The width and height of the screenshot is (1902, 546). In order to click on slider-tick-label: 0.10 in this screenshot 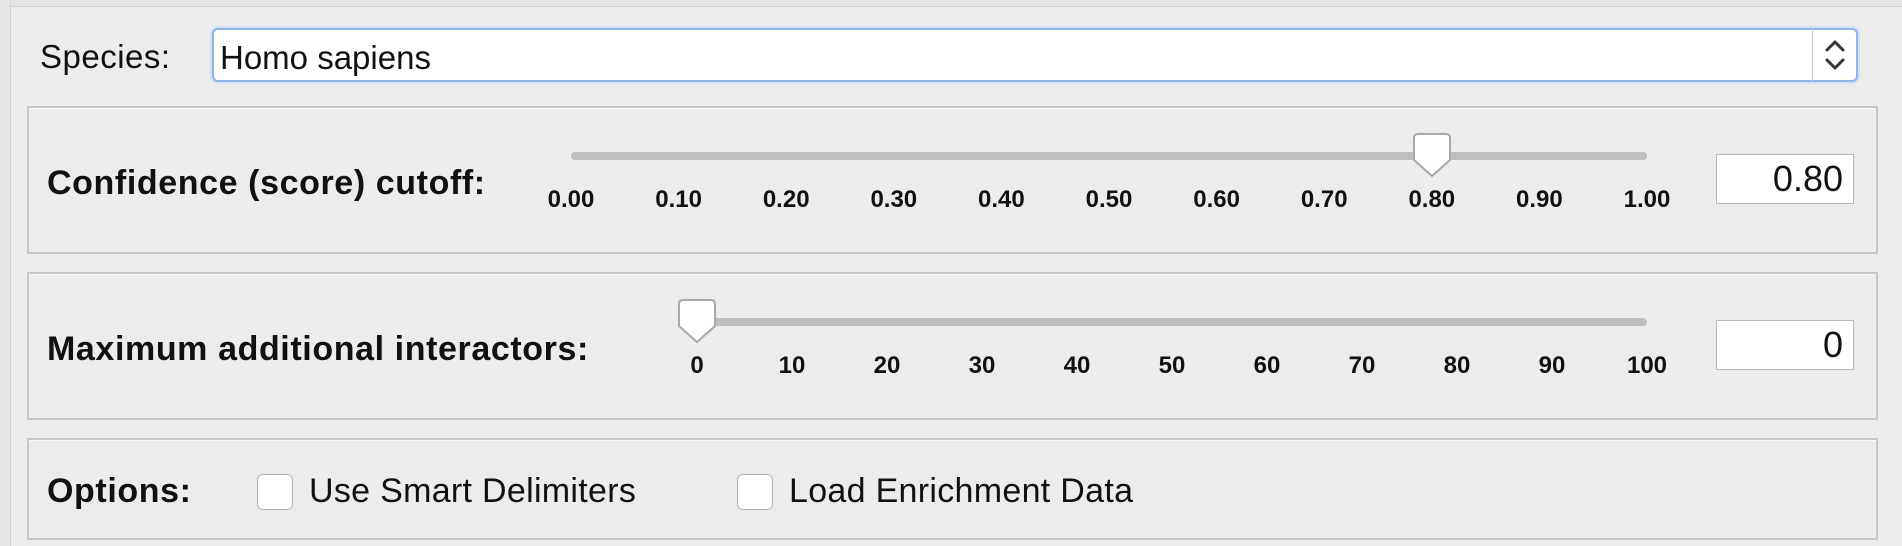, I will do `click(678, 199)`.